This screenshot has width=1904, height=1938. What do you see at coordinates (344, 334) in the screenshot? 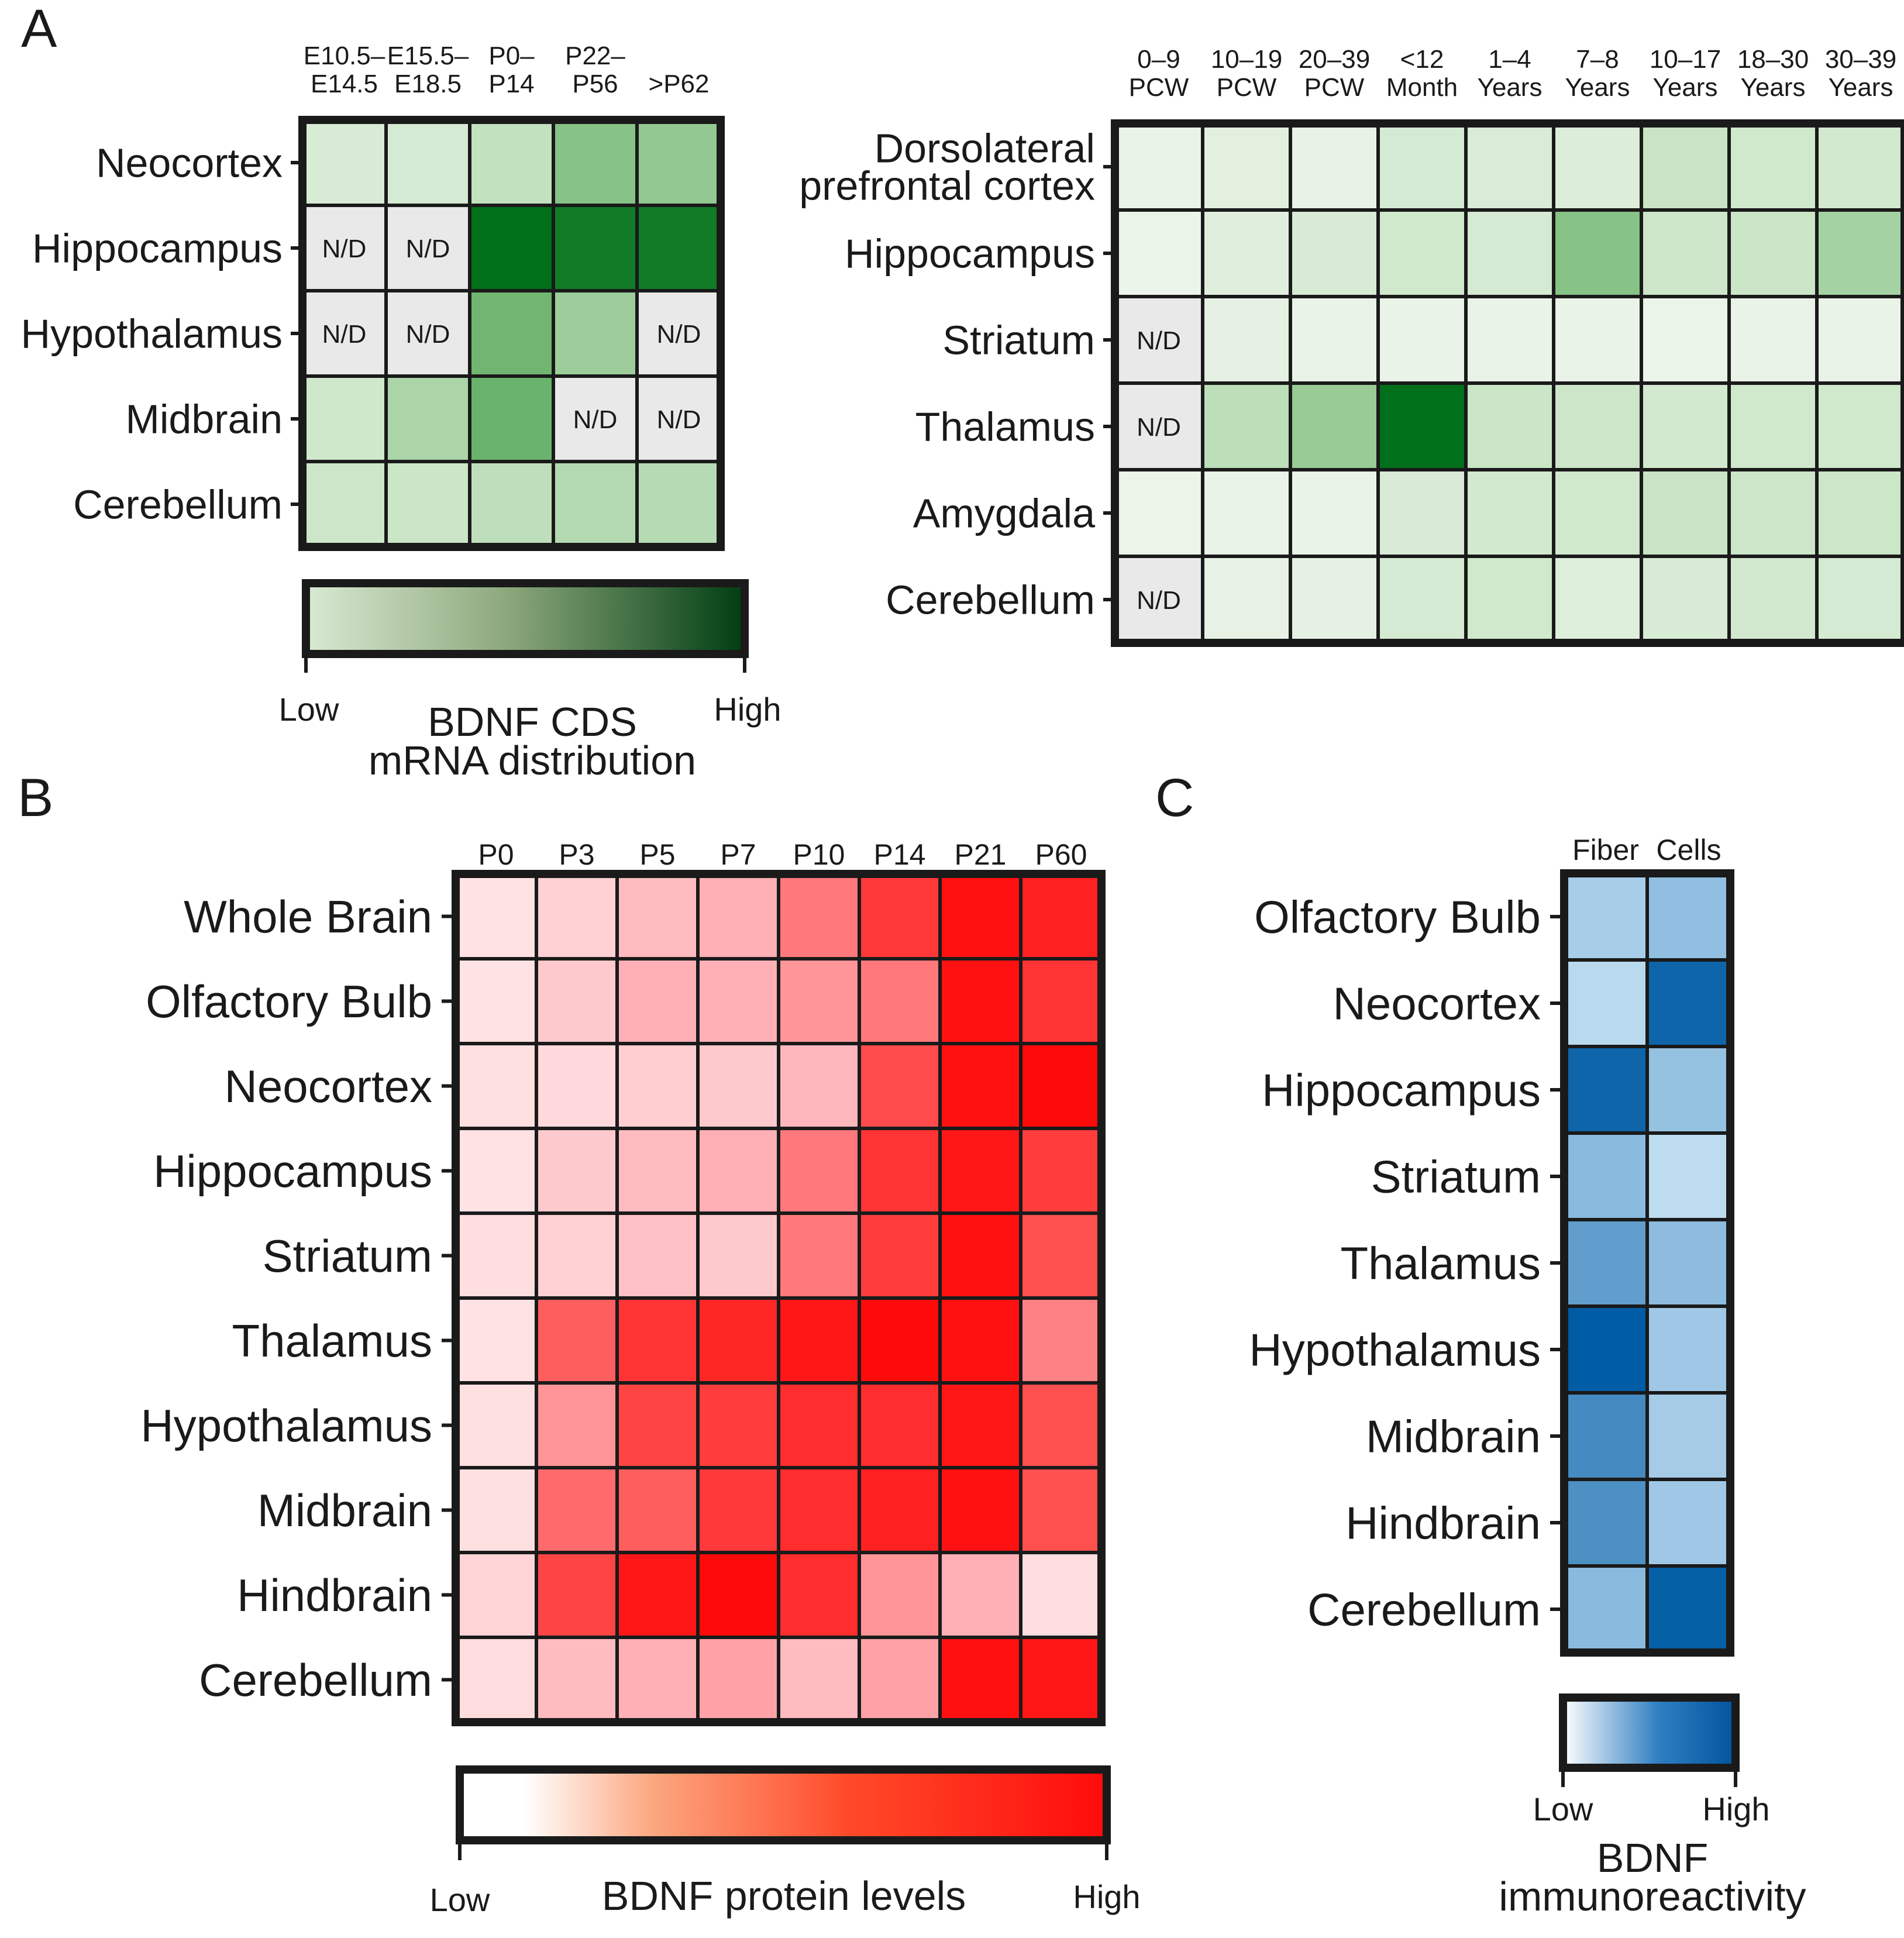
I see `nd-label: N/D` at bounding box center [344, 334].